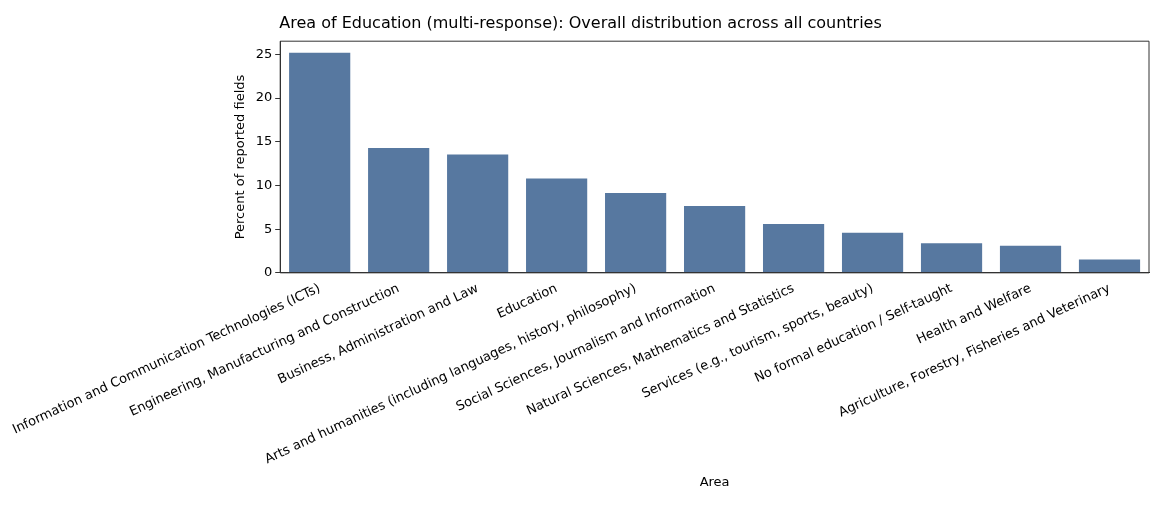 This screenshot has width=1161, height=506. Describe the element at coordinates (264, 53) in the screenshot. I see `y-tick-label: 25` at that location.